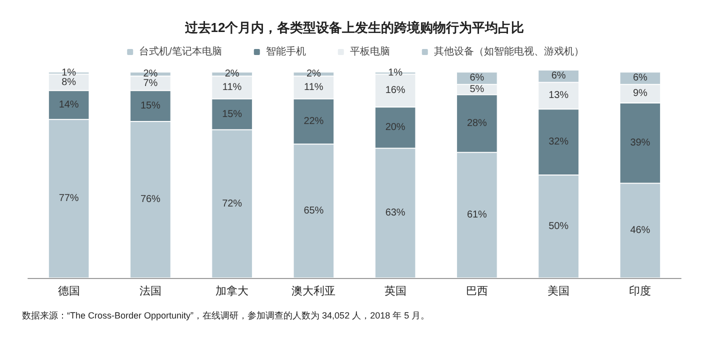  Describe the element at coordinates (69, 82) in the screenshot. I see `data-label: 8%` at that location.